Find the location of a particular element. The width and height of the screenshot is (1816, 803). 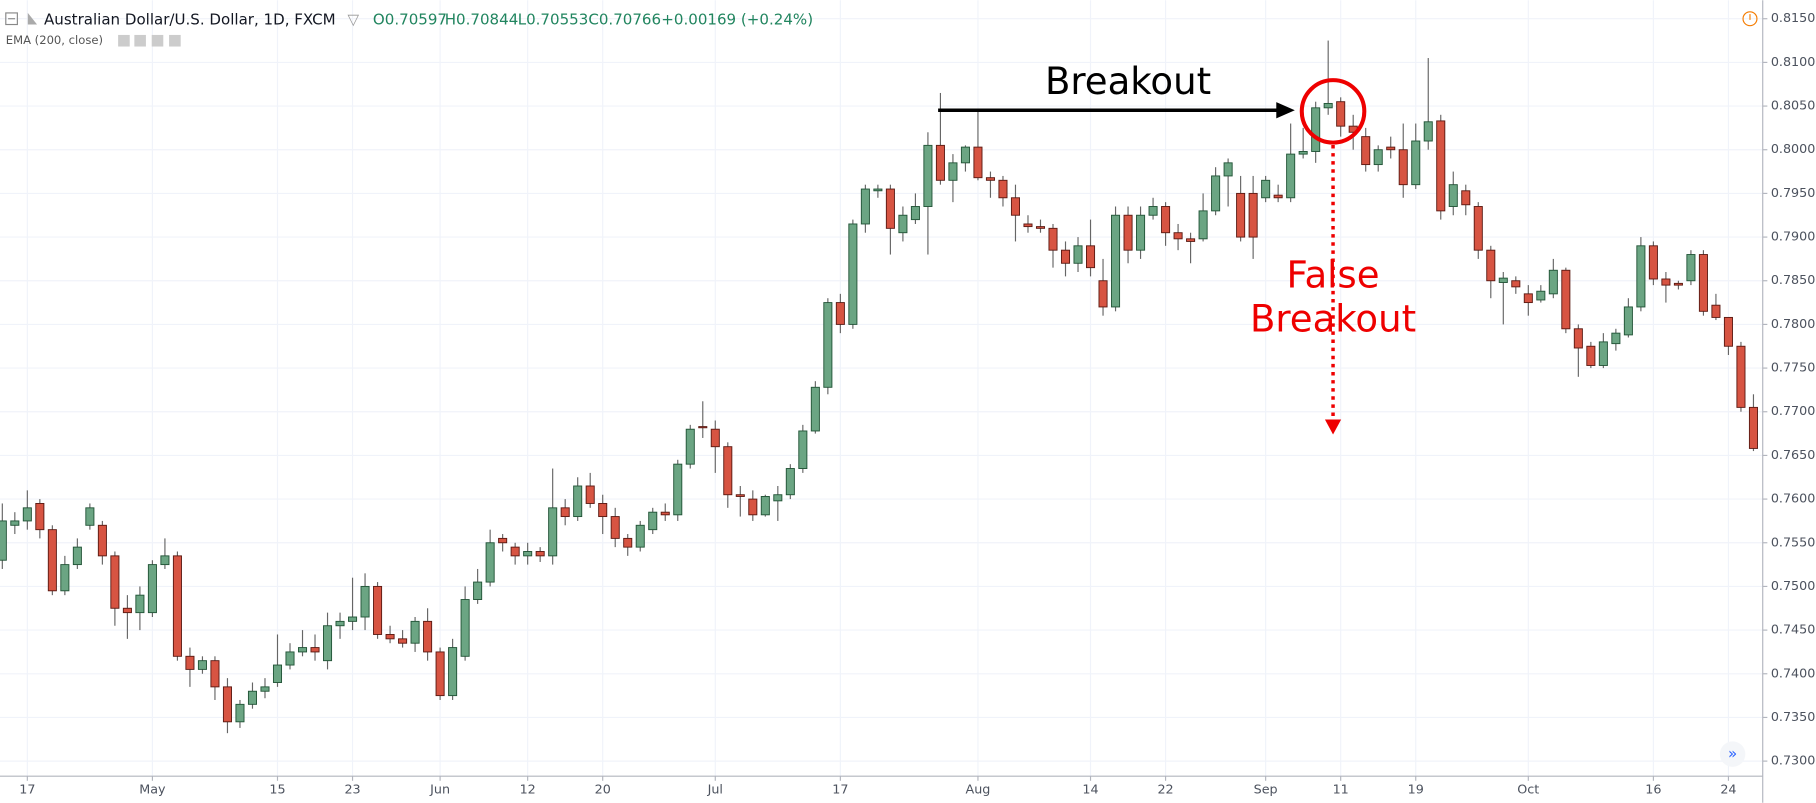

x-tick-label: Oct is located at coordinates (1528, 790).